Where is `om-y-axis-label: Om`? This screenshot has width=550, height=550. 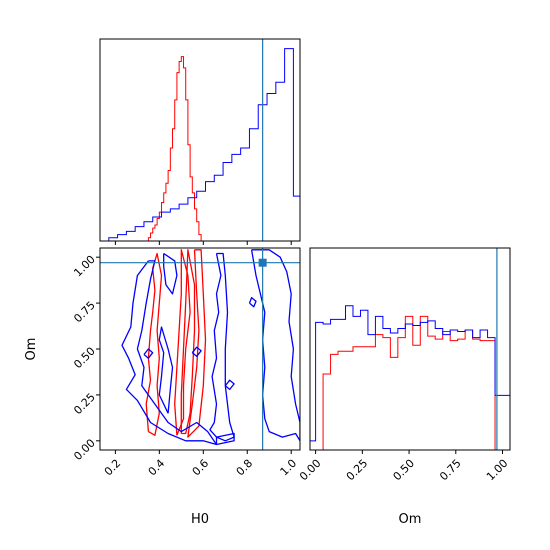 om-y-axis-label: Om is located at coordinates (31, 349).